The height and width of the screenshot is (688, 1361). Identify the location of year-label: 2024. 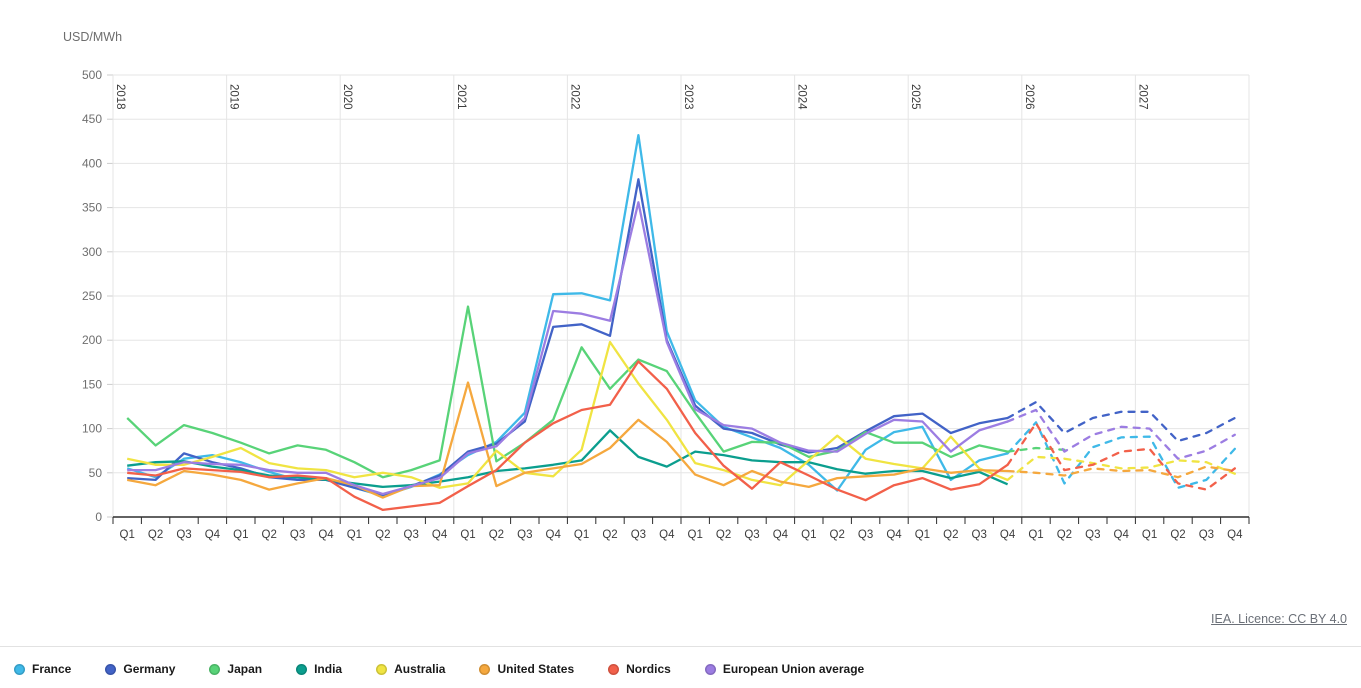
(802, 97).